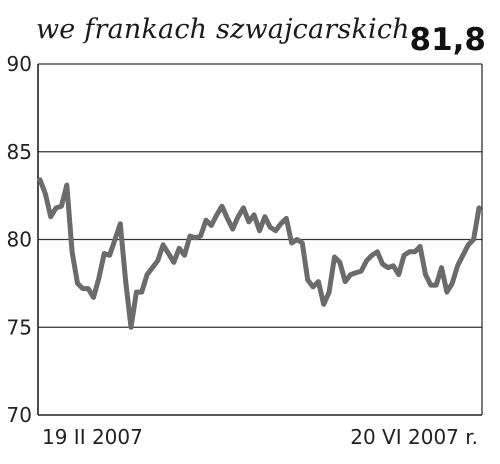  I want to click on y-axis-ticks: 70 75 80 85 90, so click(19, 239).